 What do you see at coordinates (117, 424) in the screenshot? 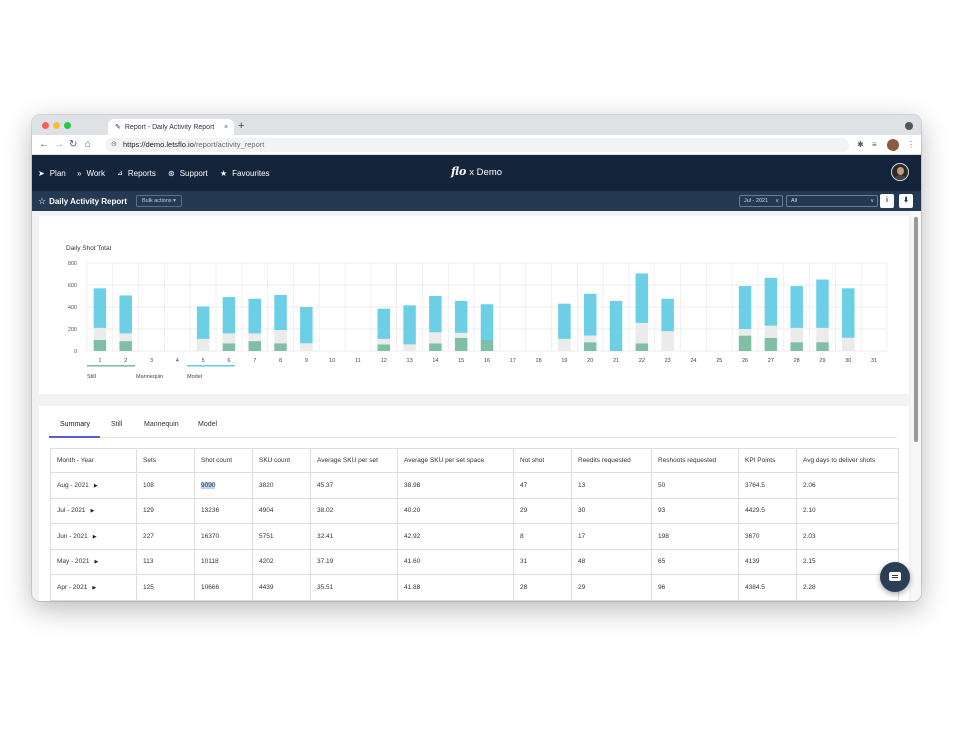
I see `tab-still: Still` at bounding box center [117, 424].